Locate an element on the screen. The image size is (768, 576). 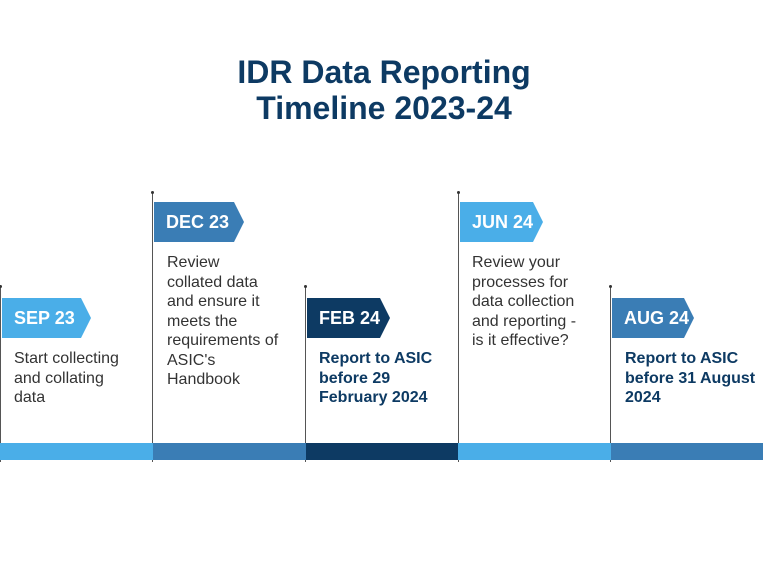
desc-line: February 2024 is located at coordinates (373, 397).